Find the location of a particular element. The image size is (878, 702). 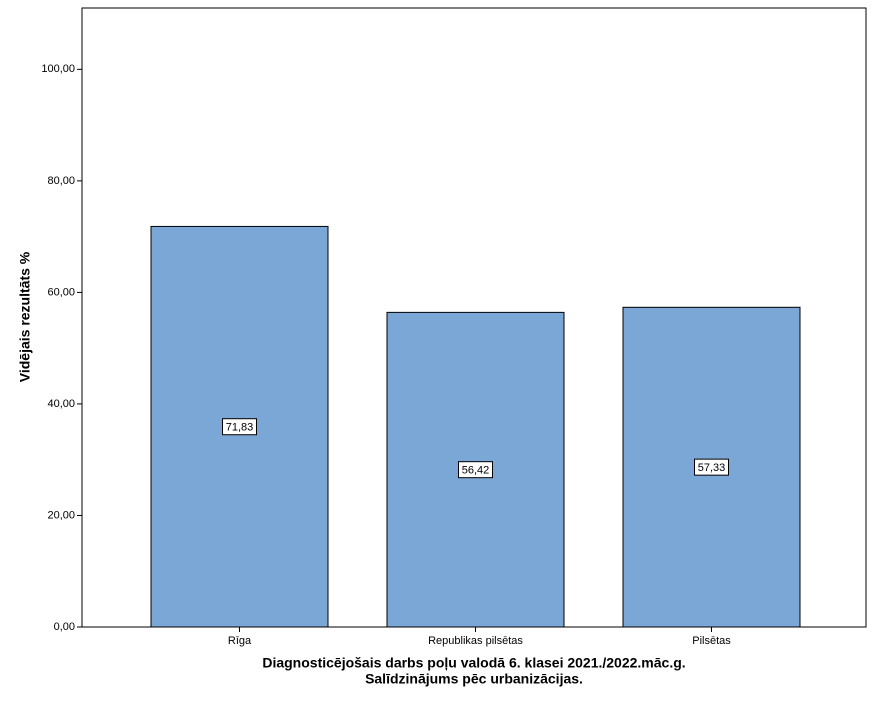

y-tick-label: 0,00 is located at coordinates (64, 627).